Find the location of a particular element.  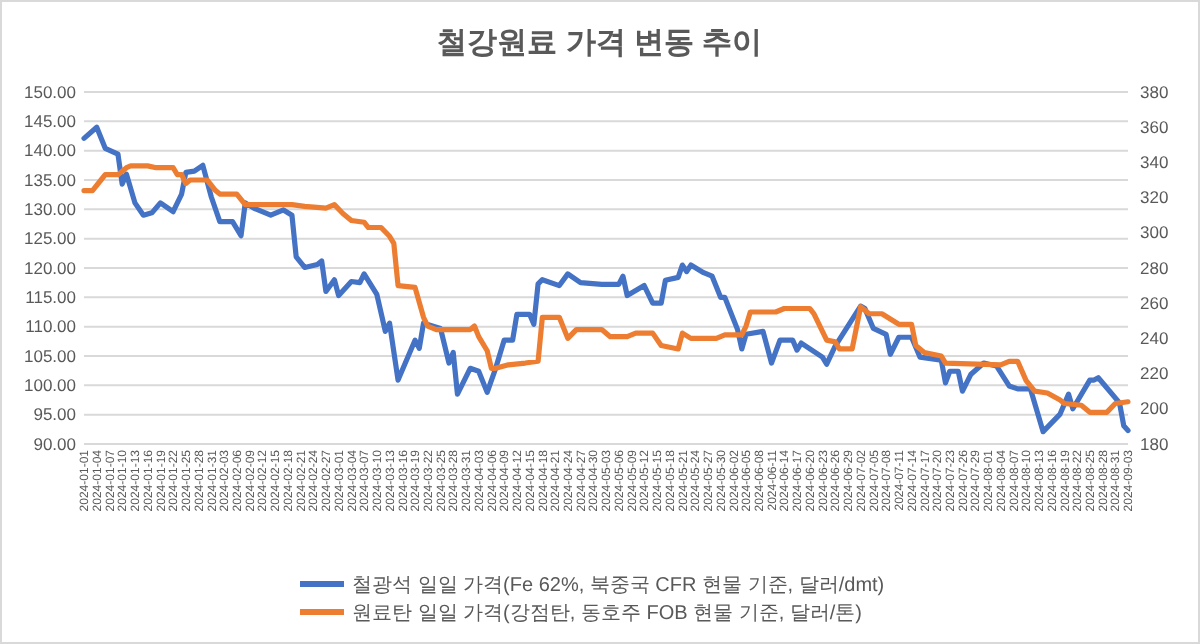

y2-tick-label: 360 is located at coordinates (1154, 126).